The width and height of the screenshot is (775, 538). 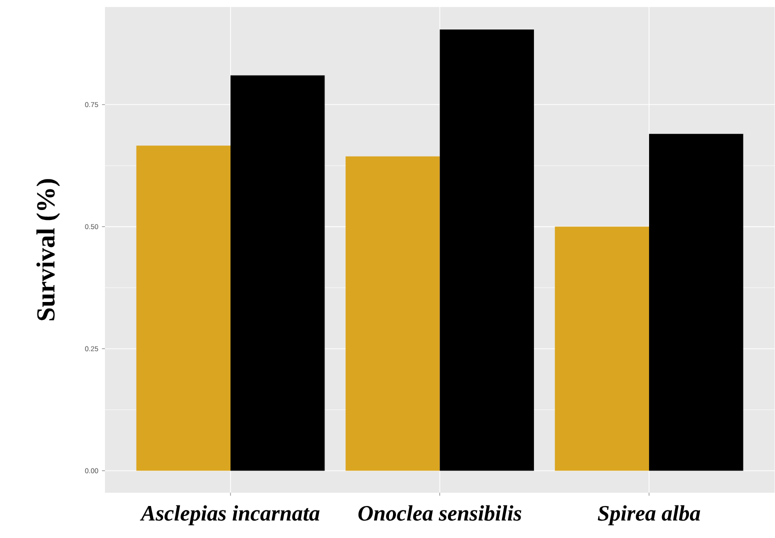 I want to click on x-tick-label: Onoclea sensibilis, so click(x=440, y=513).